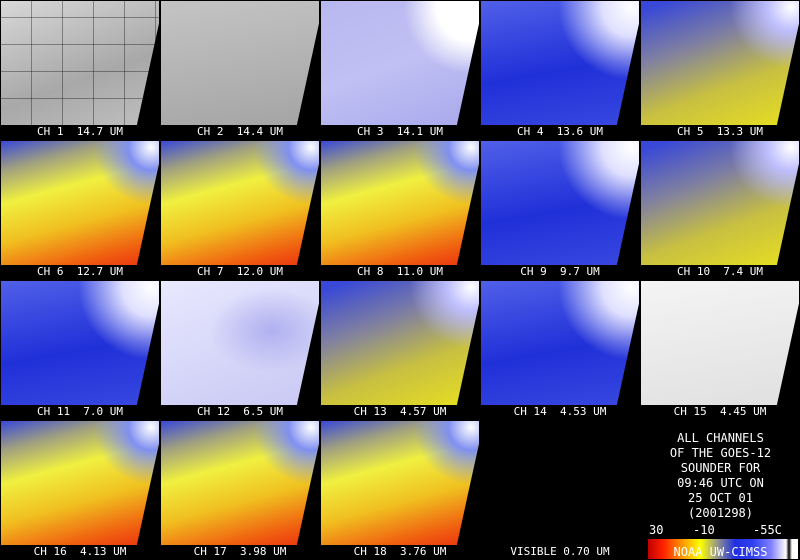  What do you see at coordinates (80, 271) in the screenshot?
I see `channel-label: CH 6 12.7 UM` at bounding box center [80, 271].